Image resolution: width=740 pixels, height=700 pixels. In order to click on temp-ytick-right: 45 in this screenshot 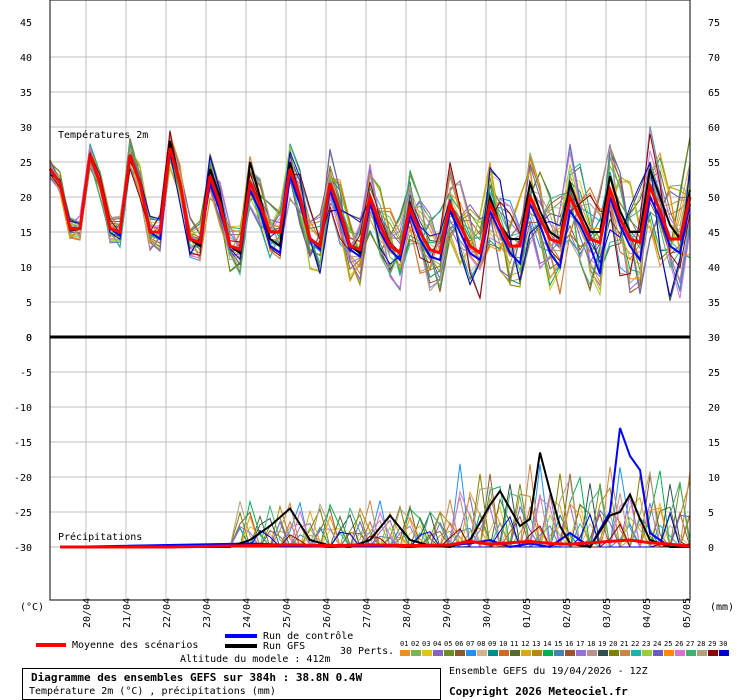, I will do `click(714, 233)`.